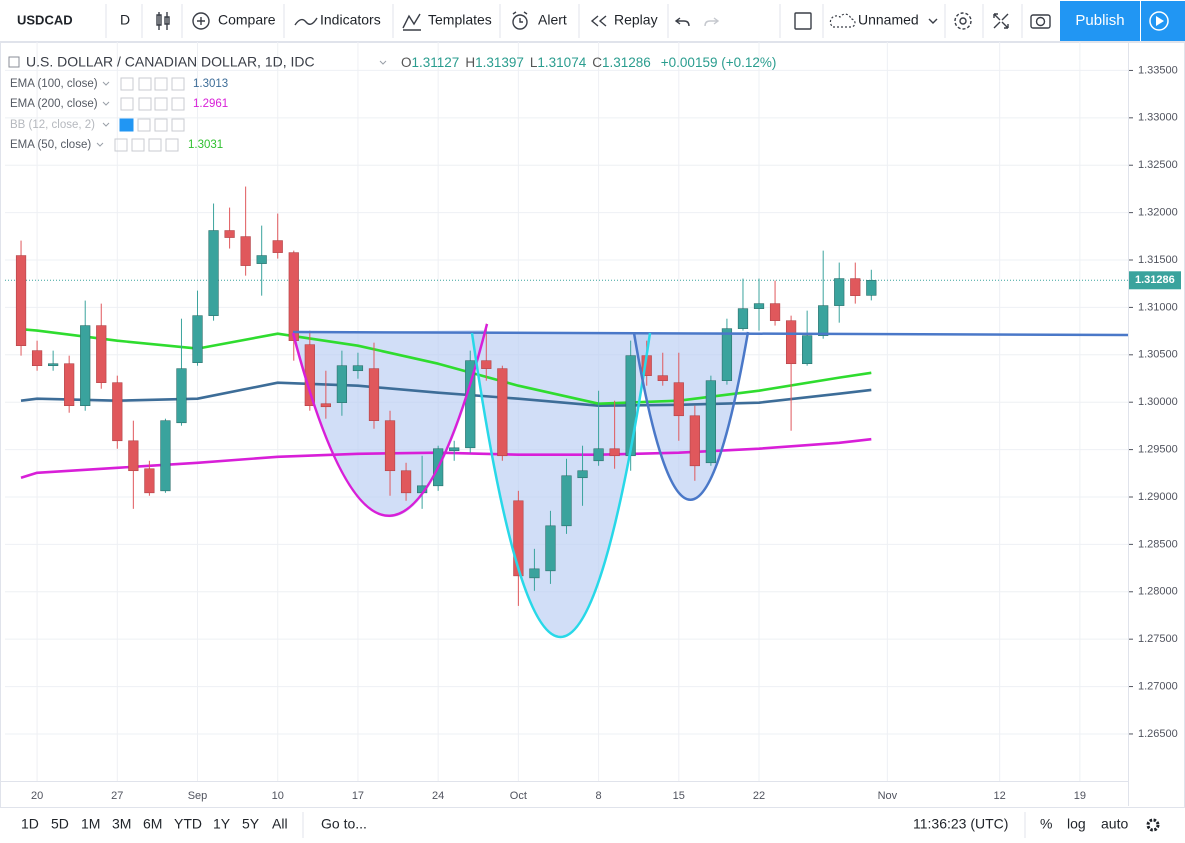  I want to click on y-tick-label: 1.26500, so click(1158, 734).